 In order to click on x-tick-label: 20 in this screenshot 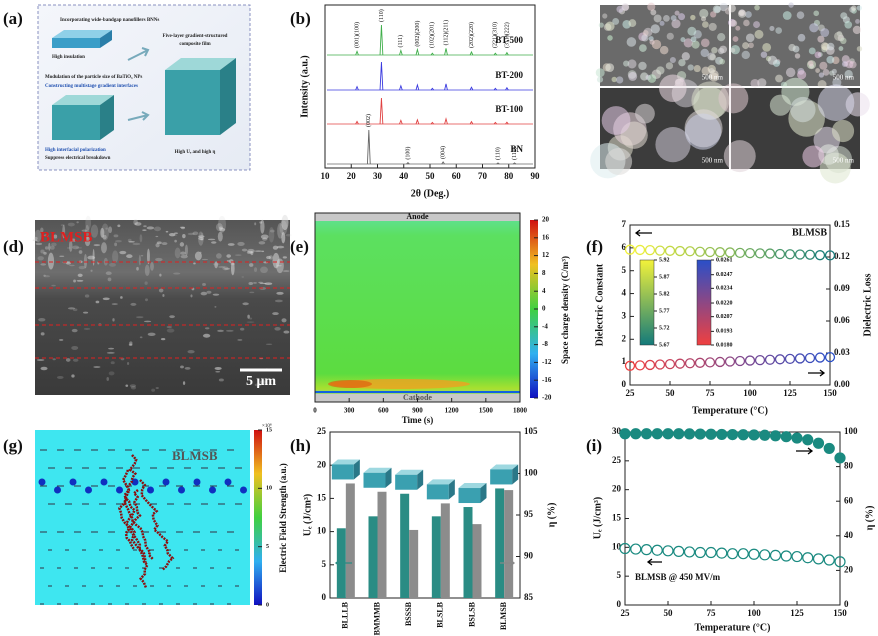, I will do `click(352, 176)`.